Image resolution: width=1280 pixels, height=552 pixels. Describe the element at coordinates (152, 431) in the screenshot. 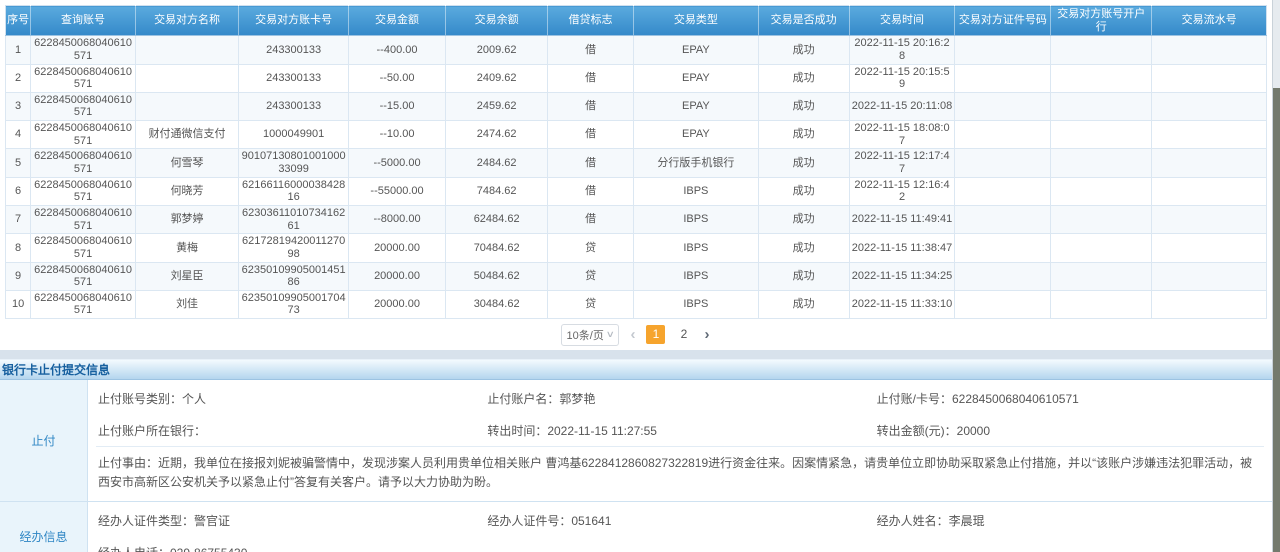

I see `info-field: 止付账户所在银行：` at that location.